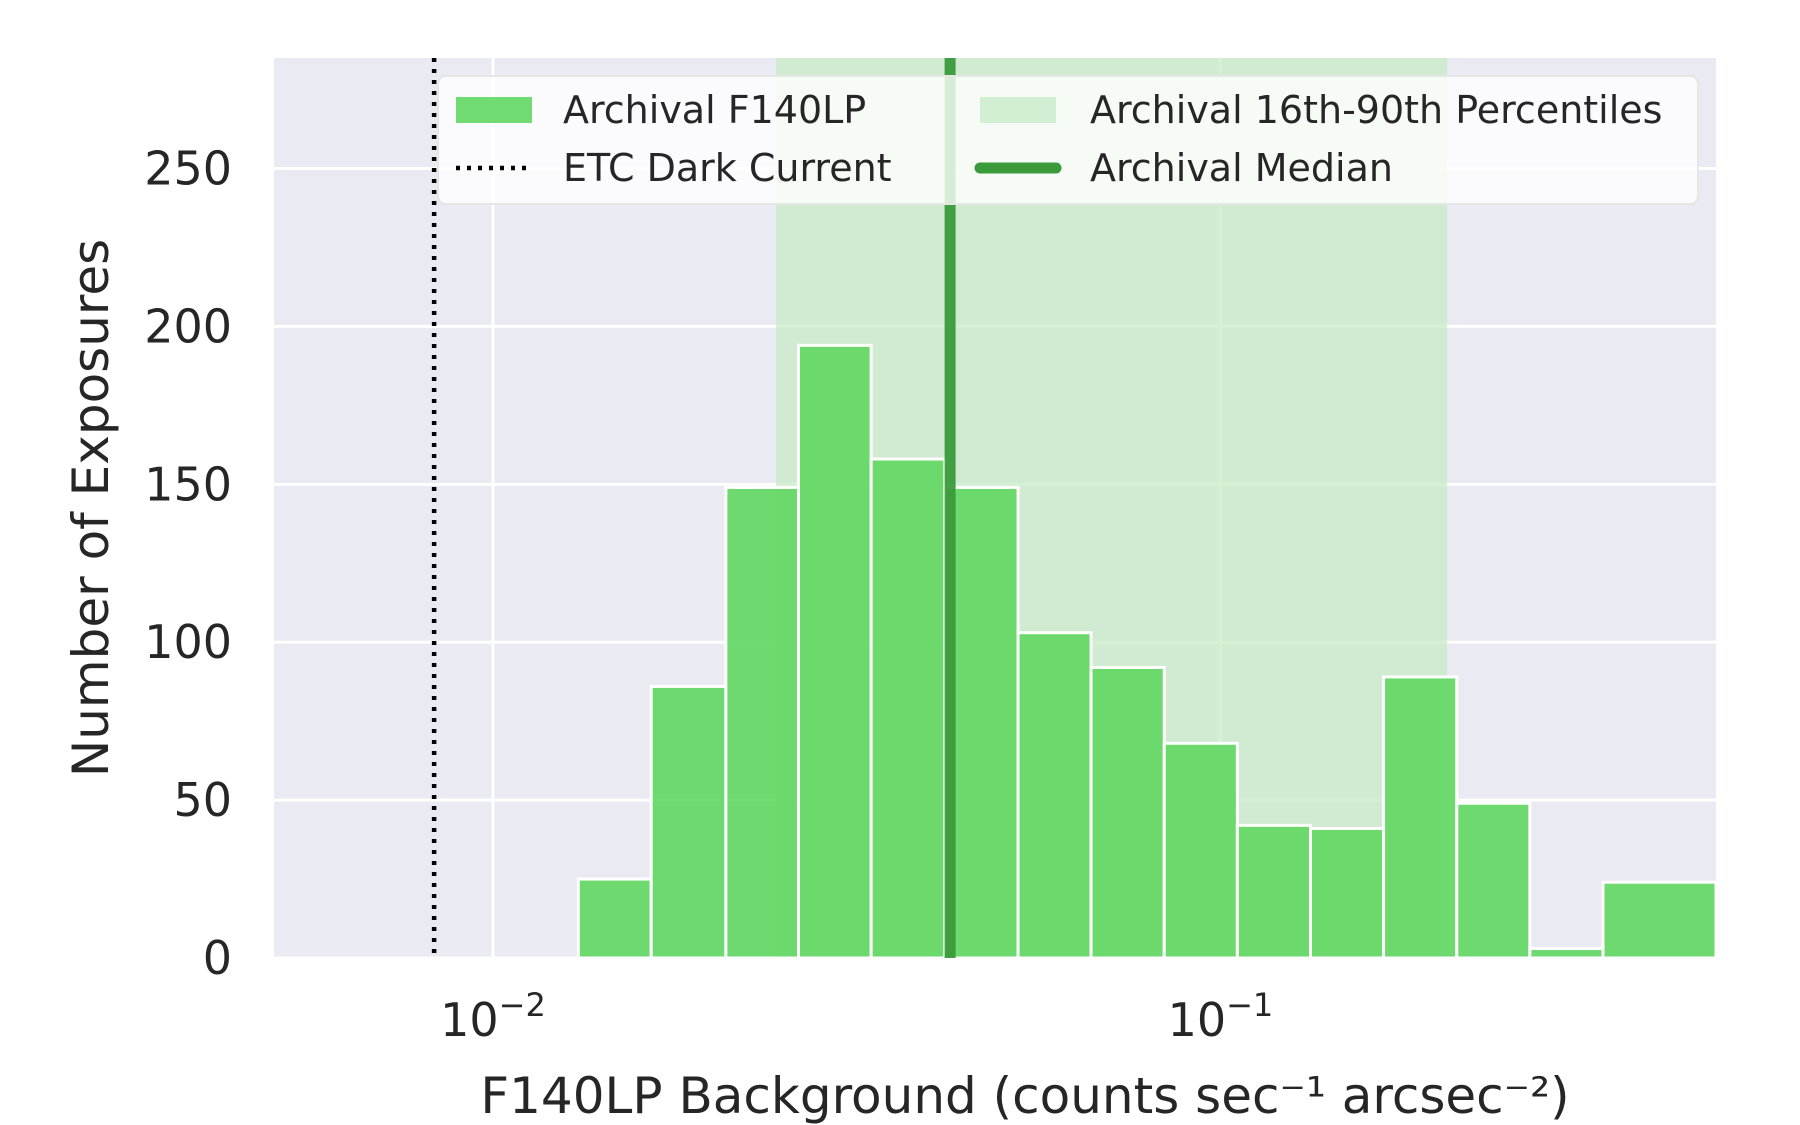 The height and width of the screenshot is (1125, 1800). What do you see at coordinates (714, 110) in the screenshot?
I see `legend-label: Archival F140LP` at bounding box center [714, 110].